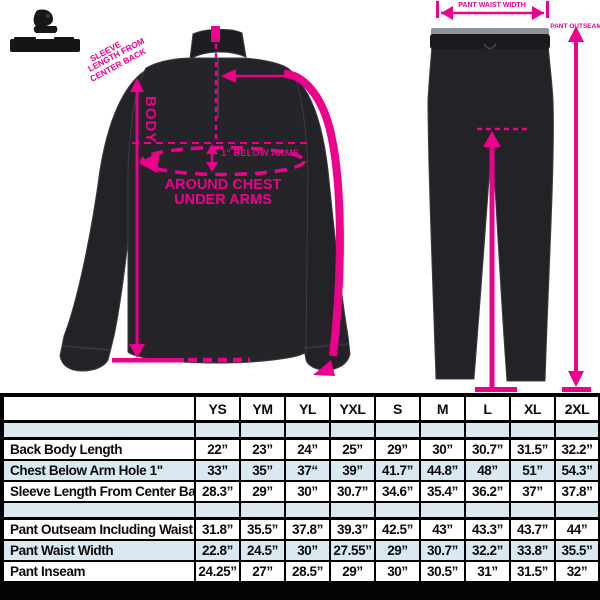 Image resolution: width=600 pixels, height=600 pixels. What do you see at coordinates (577, 408) in the screenshot?
I see `column-header-2xl: 2XL` at bounding box center [577, 408].